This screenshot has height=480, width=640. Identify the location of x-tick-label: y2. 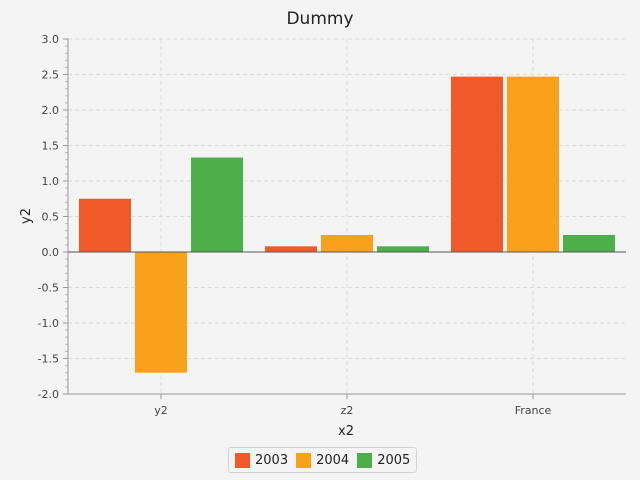
(161, 410).